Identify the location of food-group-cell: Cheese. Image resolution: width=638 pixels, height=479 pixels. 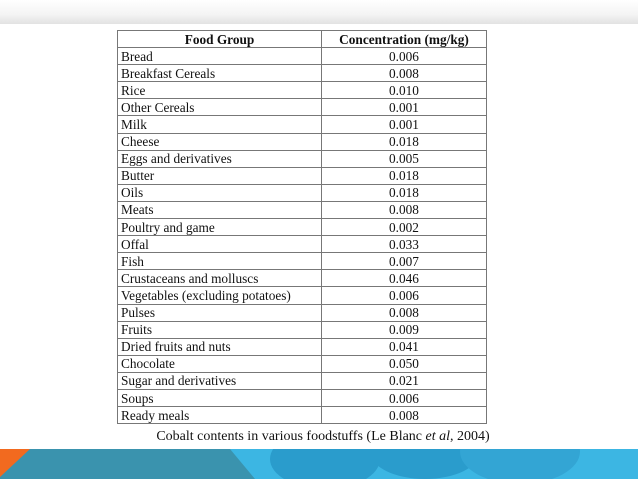
(219, 141).